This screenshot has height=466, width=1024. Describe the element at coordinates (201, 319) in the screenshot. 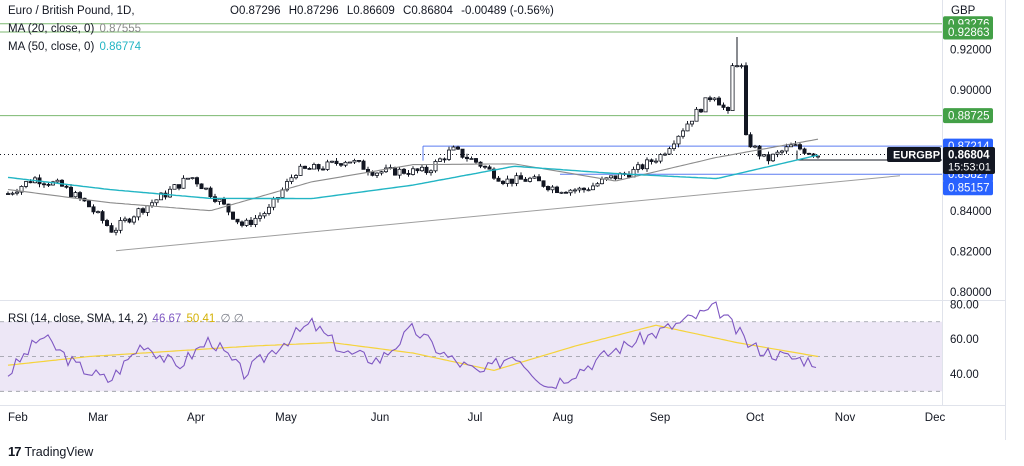

I see `rsi-sma-value: 50.41` at that location.